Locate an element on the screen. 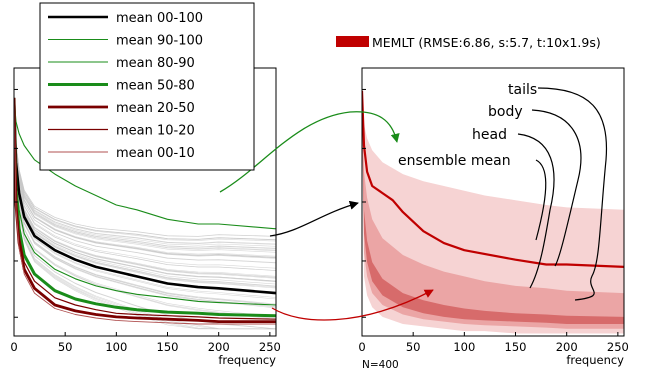 The height and width of the screenshot is (376, 665). series-line is located at coordinates (145, 163).